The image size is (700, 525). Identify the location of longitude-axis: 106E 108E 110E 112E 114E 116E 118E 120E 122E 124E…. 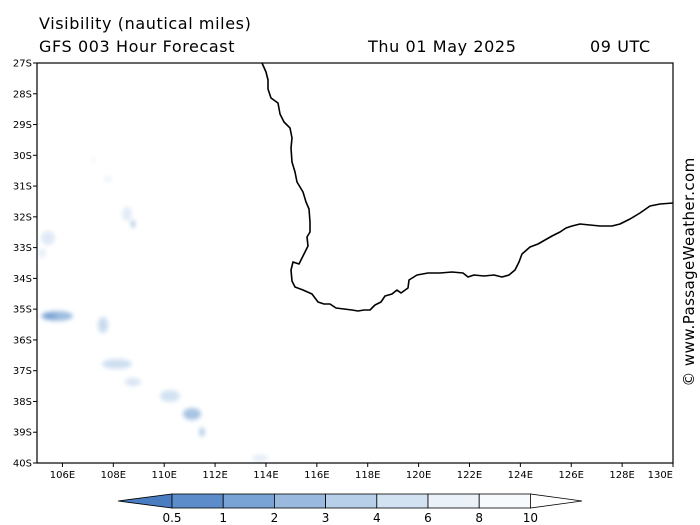
(362, 472).